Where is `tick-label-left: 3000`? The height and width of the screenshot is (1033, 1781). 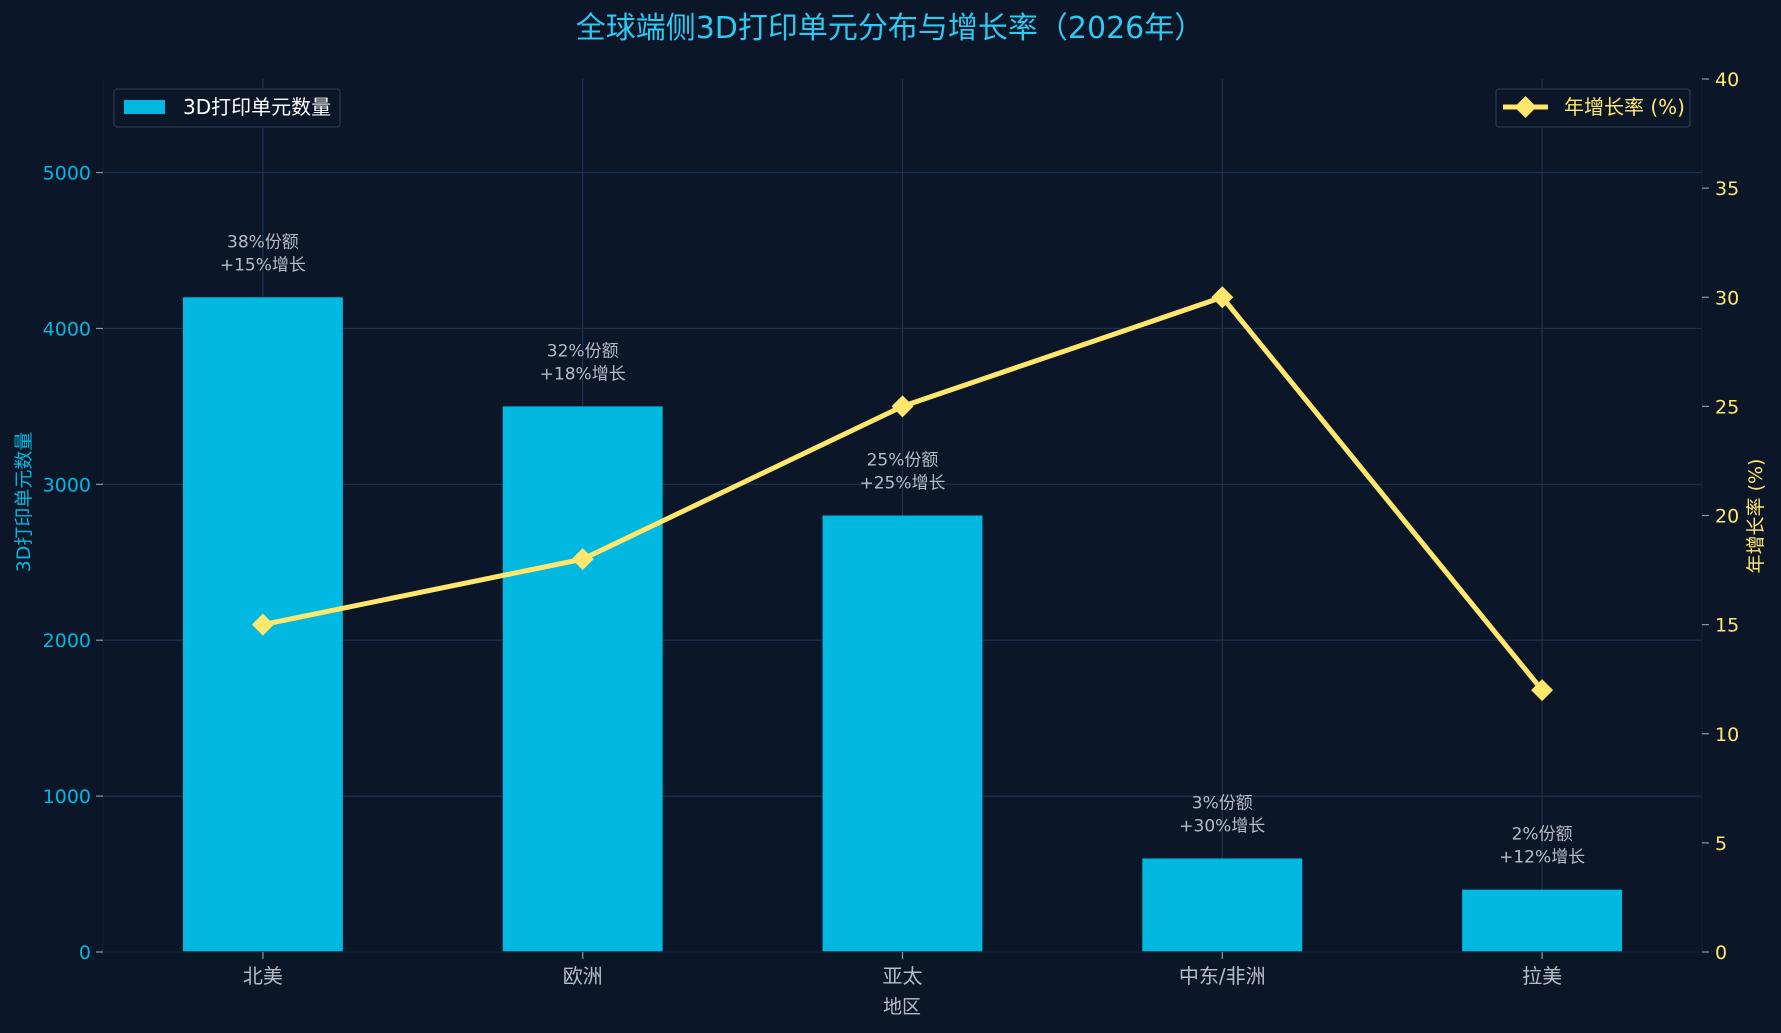 tick-label-left: 3000 is located at coordinates (67, 485).